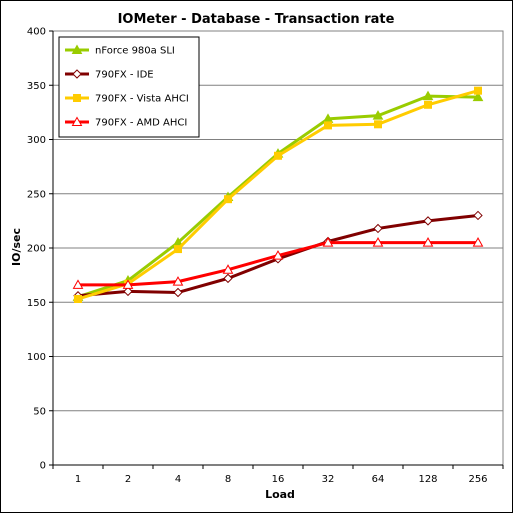  I want to click on chart-title: IOMeter - Database - Transaction rate, so click(256, 19).